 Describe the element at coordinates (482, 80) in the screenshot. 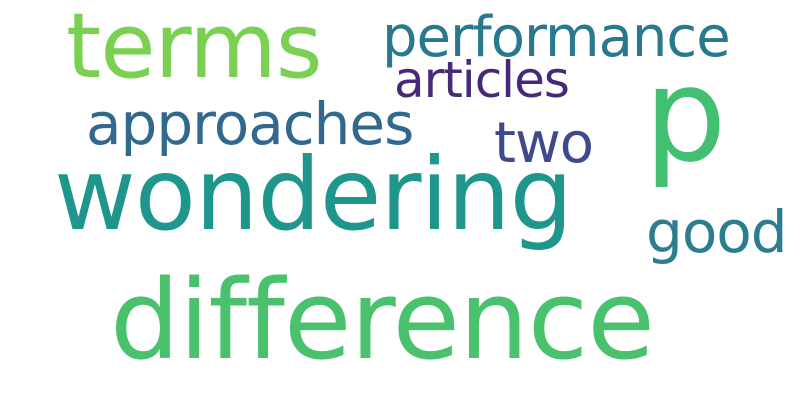

I see `word-articles: articles` at that location.